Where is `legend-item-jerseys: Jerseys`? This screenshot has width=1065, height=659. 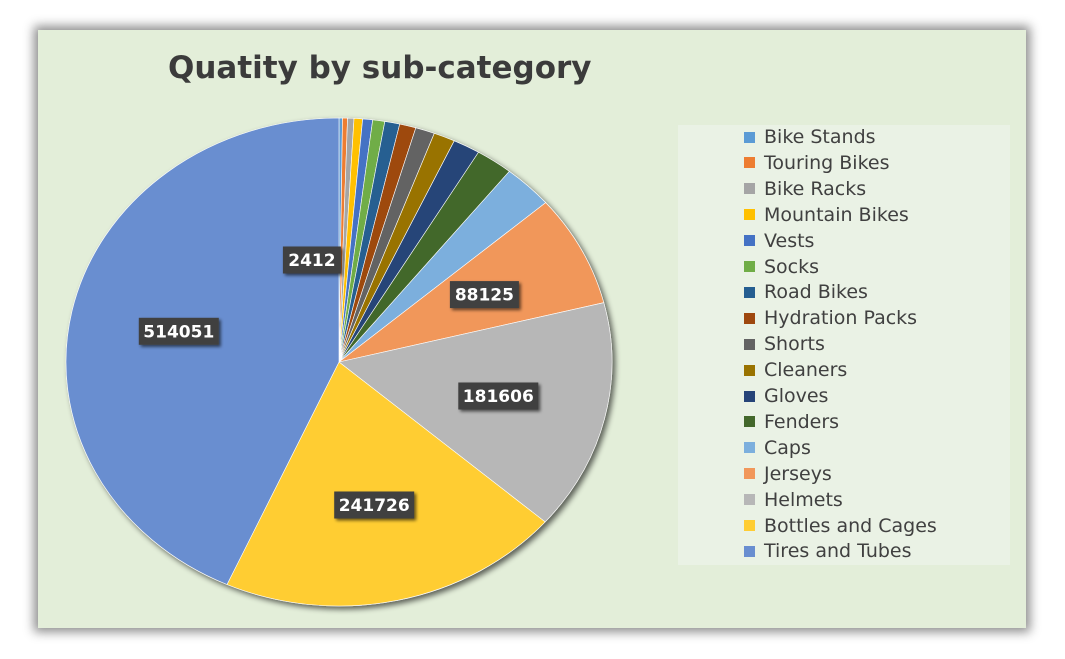
legend-item-jerseys: Jerseys is located at coordinates (788, 474).